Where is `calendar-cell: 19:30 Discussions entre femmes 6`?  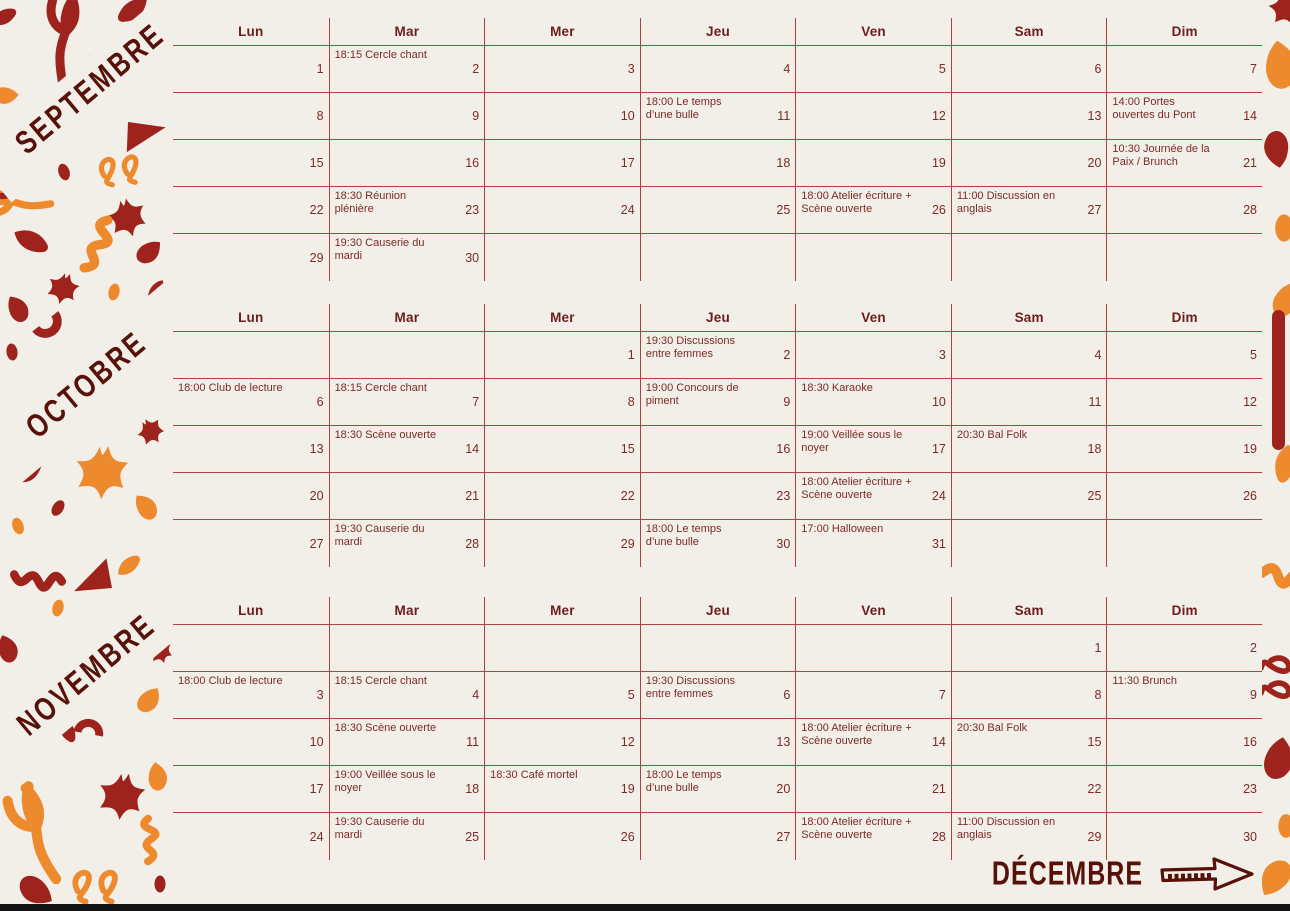 calendar-cell: 19:30 Discussions entre femmes 6 is located at coordinates (717, 695).